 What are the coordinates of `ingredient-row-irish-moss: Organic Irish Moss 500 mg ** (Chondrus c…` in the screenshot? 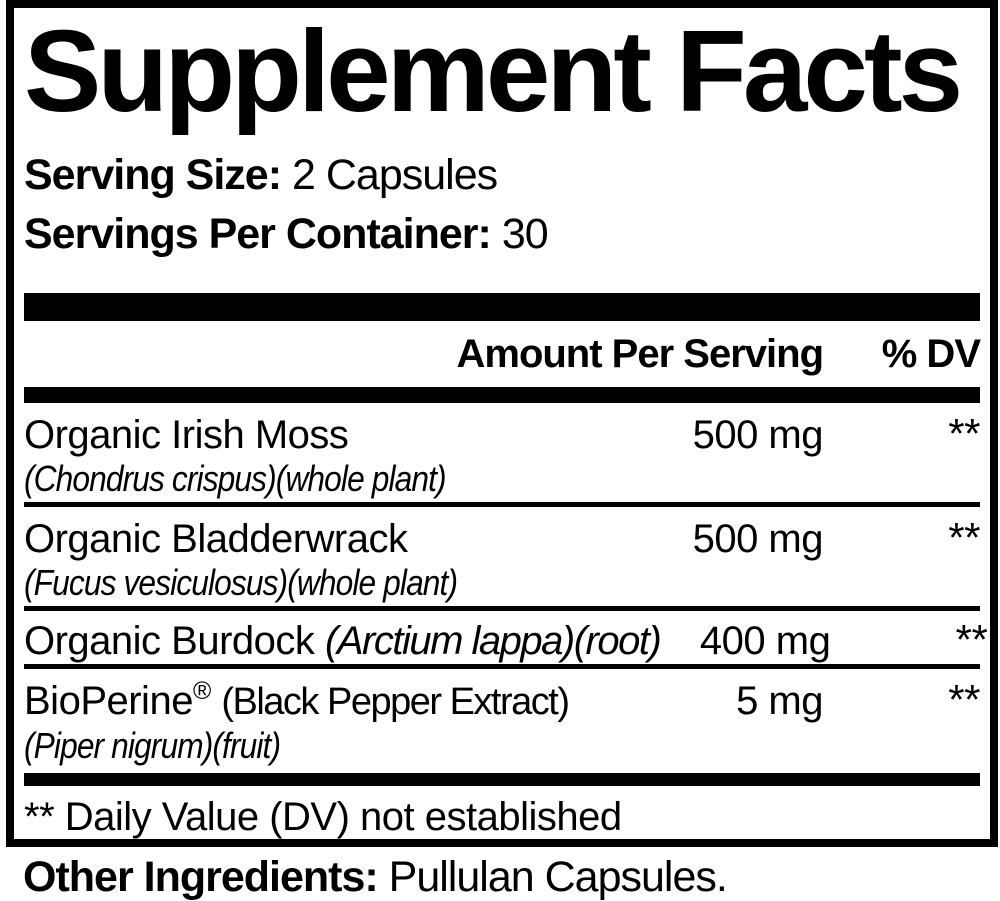 It's located at (502, 455).